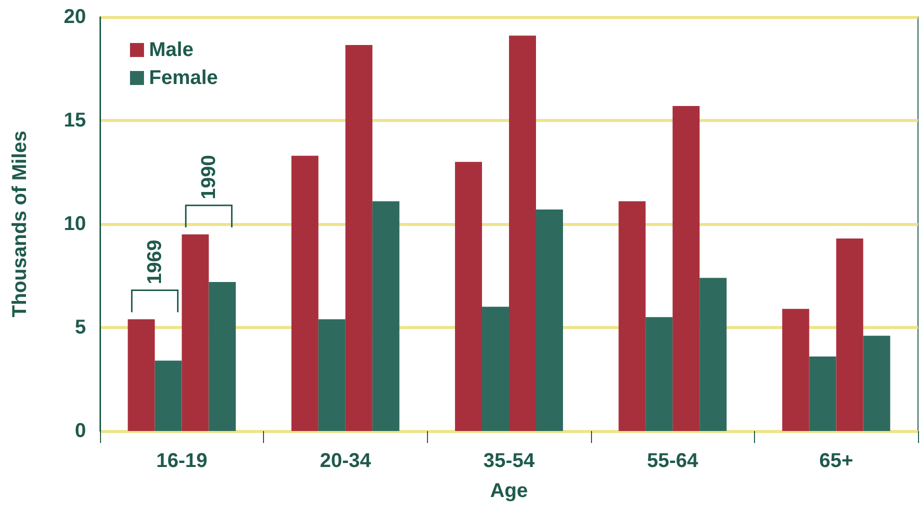  Describe the element at coordinates (75, 224) in the screenshot. I see `y-tick-label: 10` at that location.